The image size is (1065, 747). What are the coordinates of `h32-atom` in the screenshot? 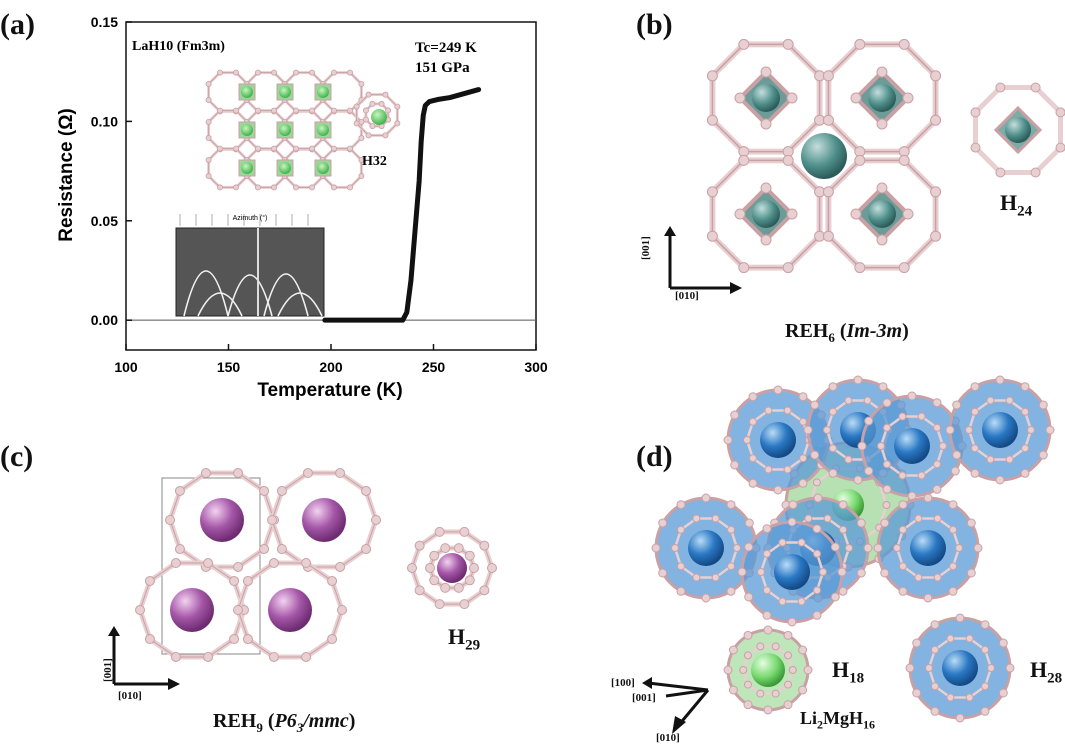 It's located at (379, 117).